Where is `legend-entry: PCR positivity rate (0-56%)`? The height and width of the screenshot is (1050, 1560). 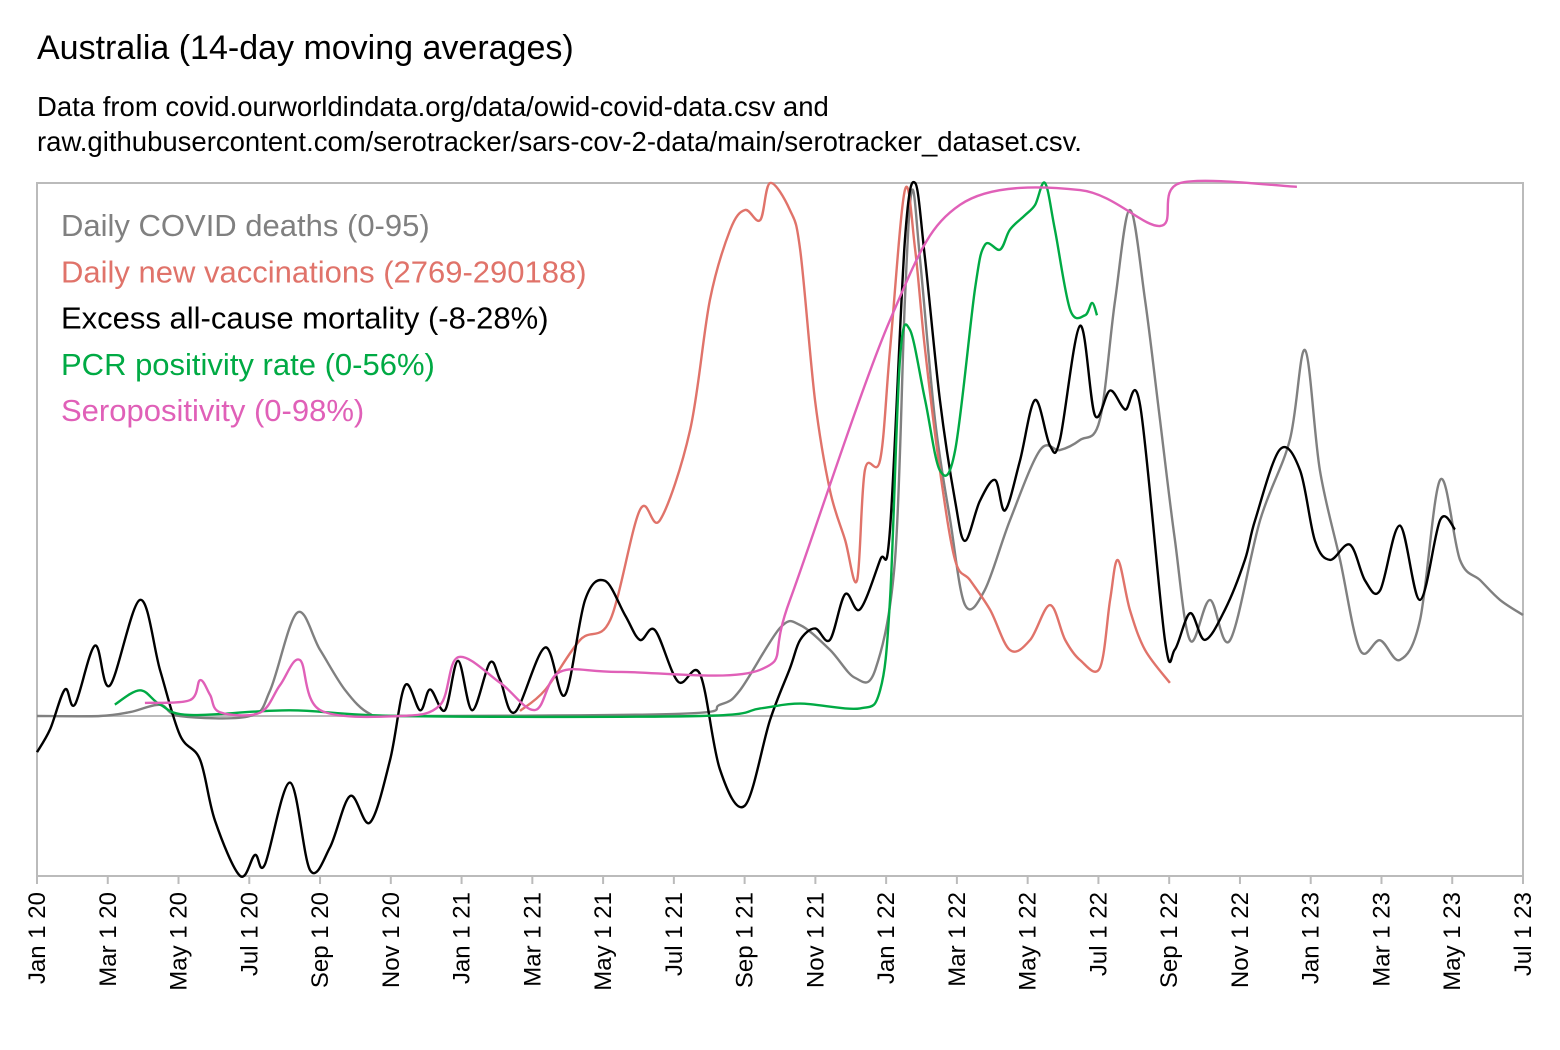
legend-entry: PCR positivity rate (0-56%) is located at coordinates (248, 364).